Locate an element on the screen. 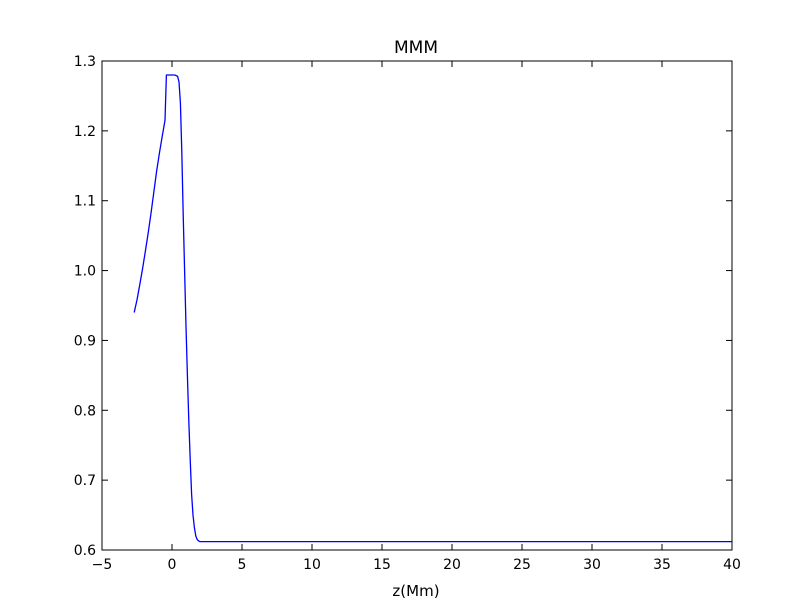 The width and height of the screenshot is (812, 612). y-tick-label-4: 1.0 is located at coordinates (85, 272).